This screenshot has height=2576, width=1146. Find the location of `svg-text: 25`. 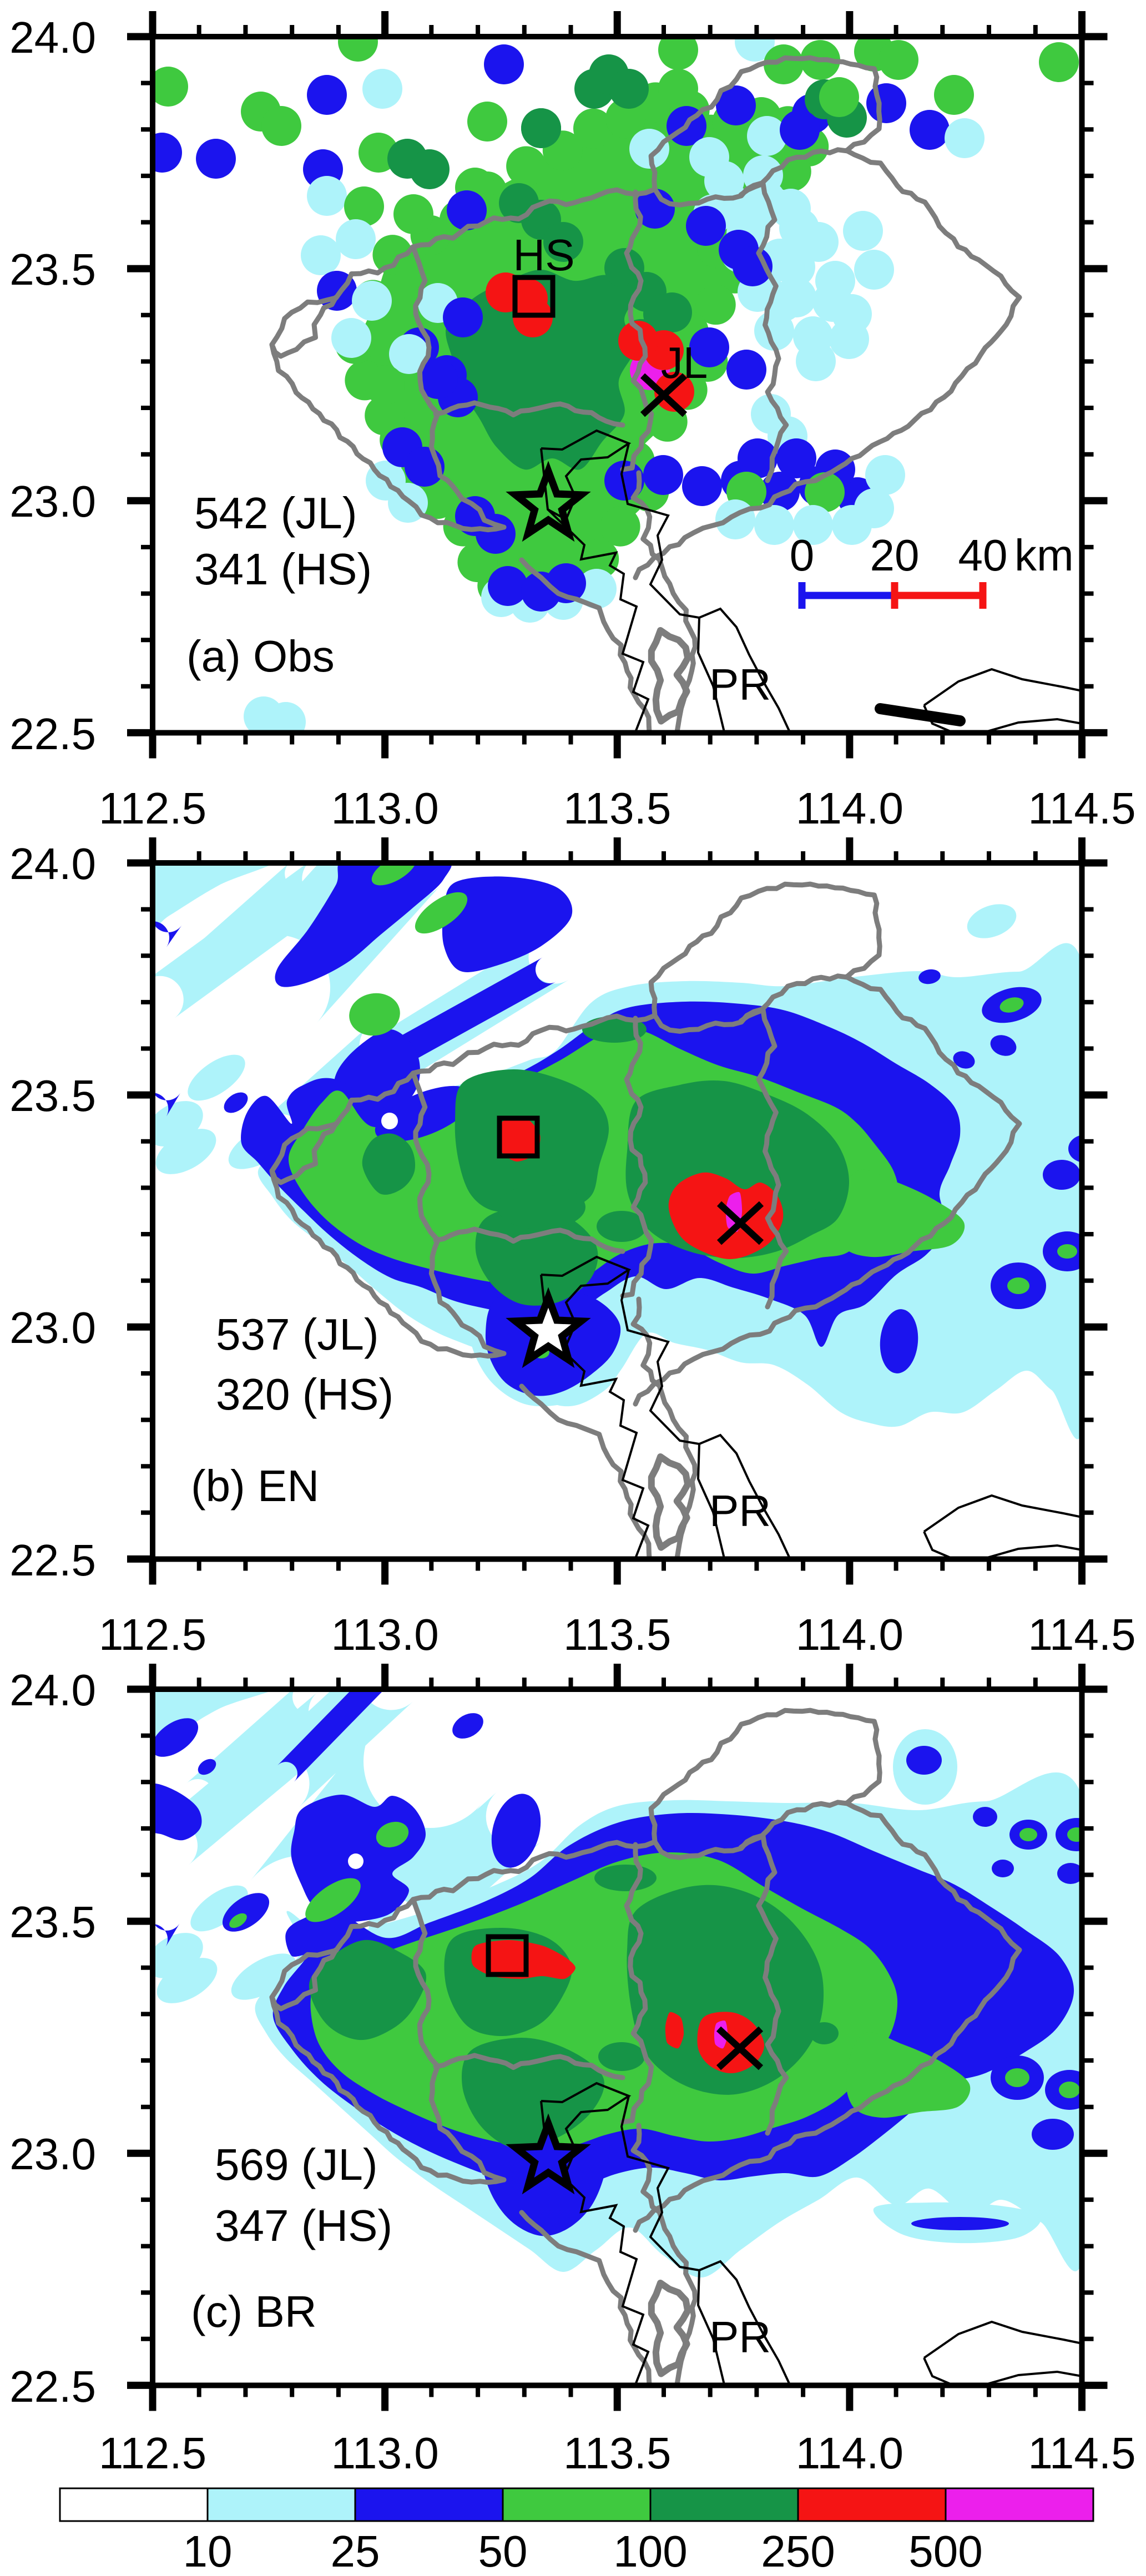

svg-text: 25 is located at coordinates (355, 2551).